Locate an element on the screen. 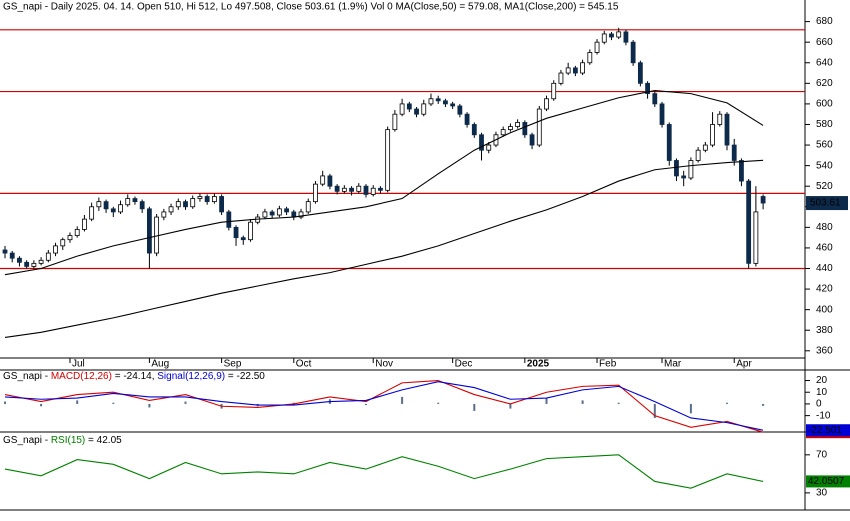 The image size is (850, 521). x-tick-label: Mar is located at coordinates (673, 364).